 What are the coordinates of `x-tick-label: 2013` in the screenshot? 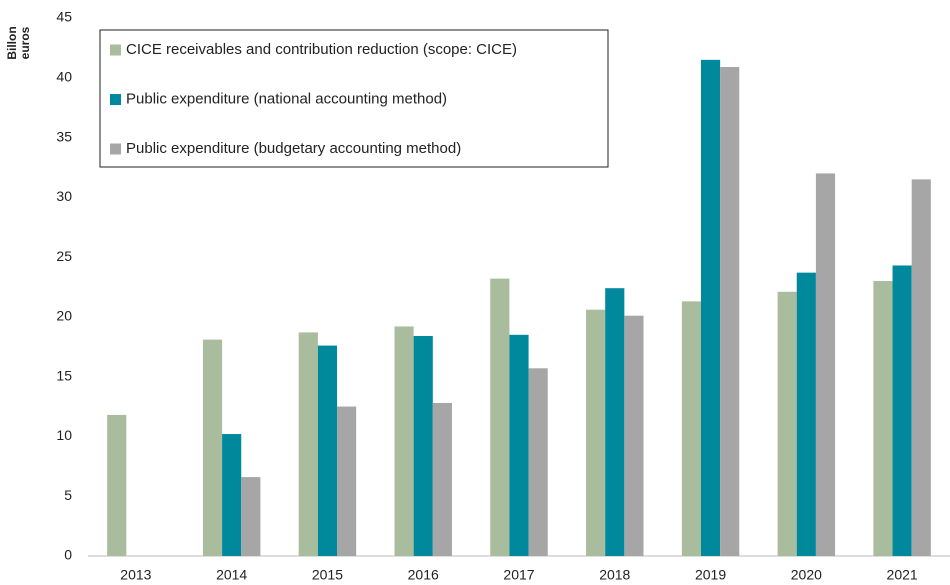 It's located at (135, 575).